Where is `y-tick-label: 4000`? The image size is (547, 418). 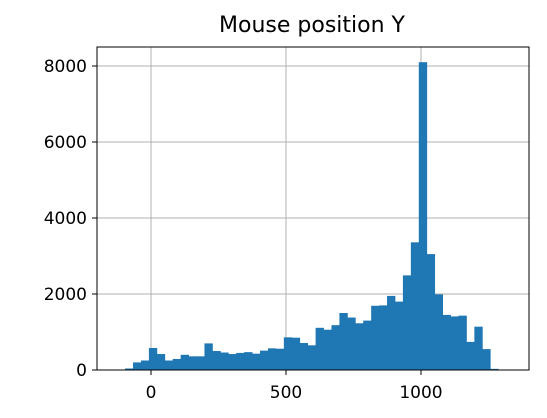 y-tick-label: 4000 is located at coordinates (65, 219).